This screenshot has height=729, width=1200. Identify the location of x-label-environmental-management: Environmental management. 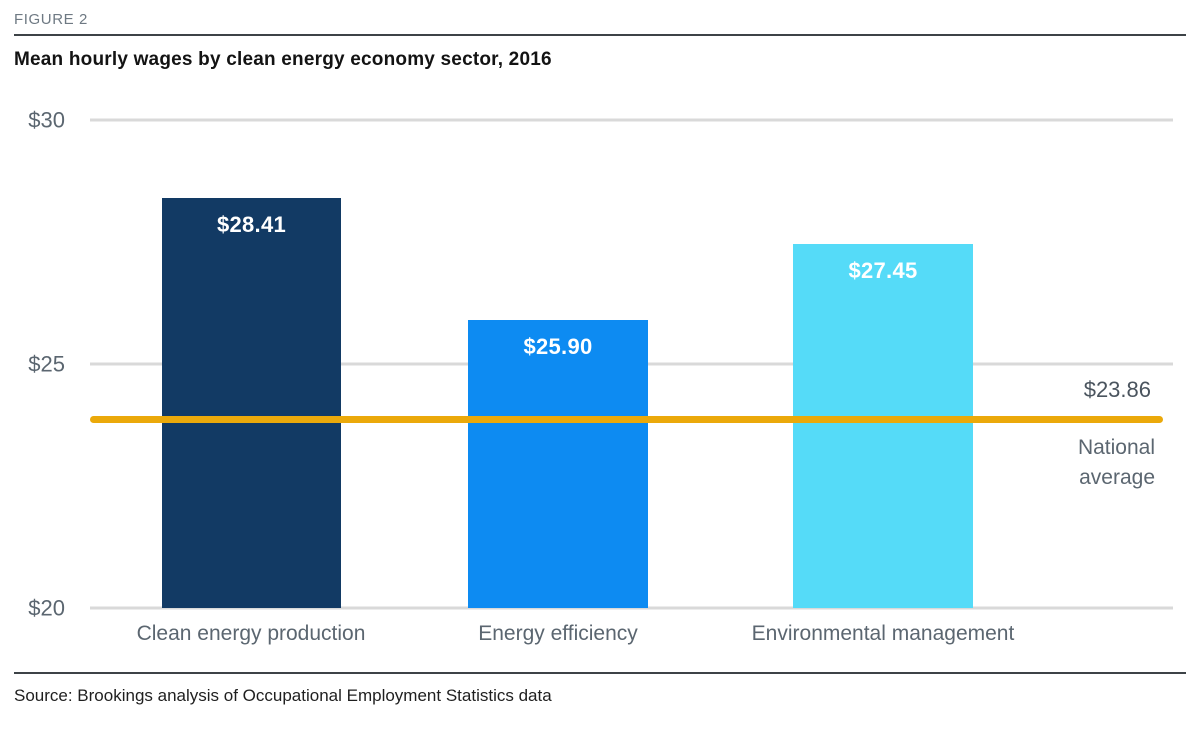
(883, 633).